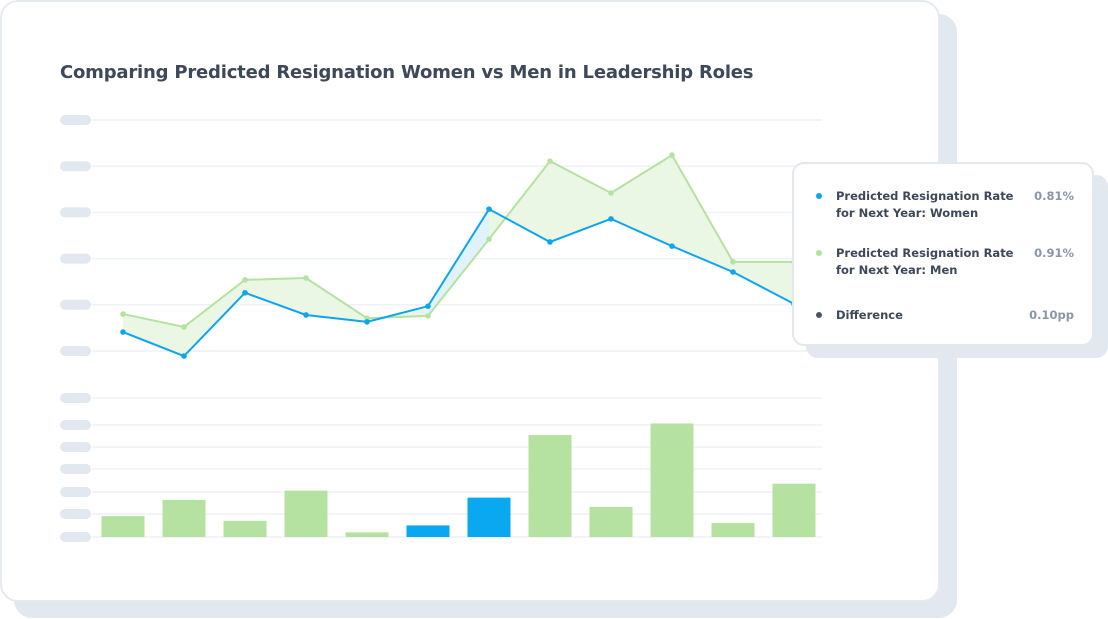 The height and width of the screenshot is (619, 1108). What do you see at coordinates (819, 315) in the screenshot?
I see `difference-dot-icon` at bounding box center [819, 315].